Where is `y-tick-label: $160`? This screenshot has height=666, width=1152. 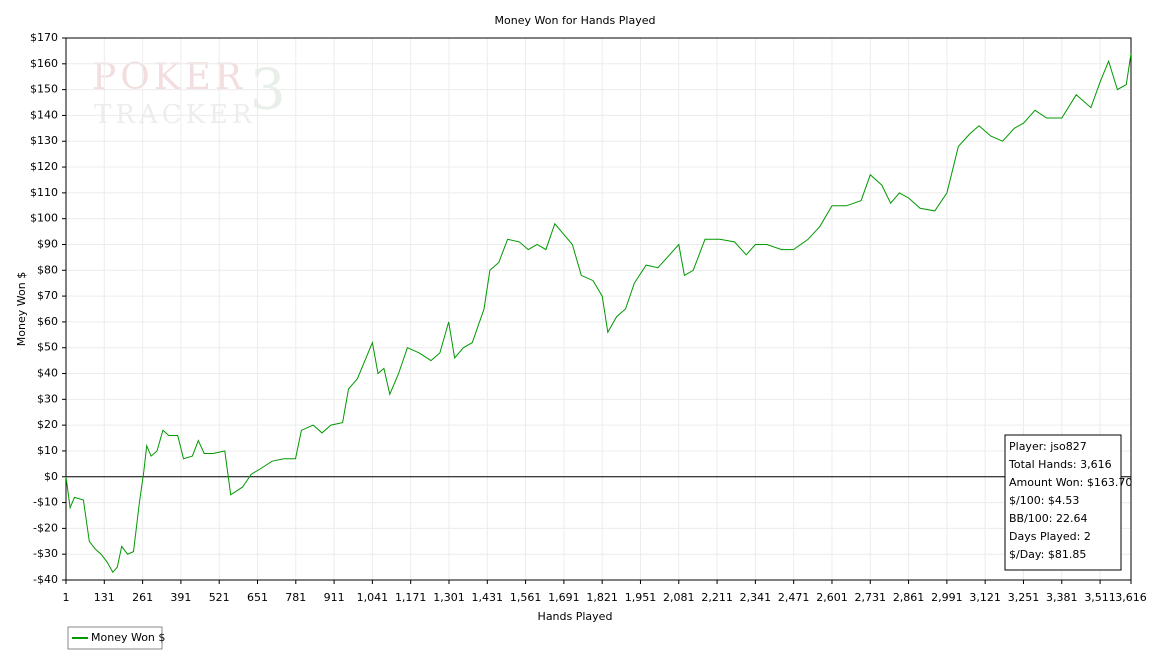
y-tick-label: $160 is located at coordinates (44, 63).